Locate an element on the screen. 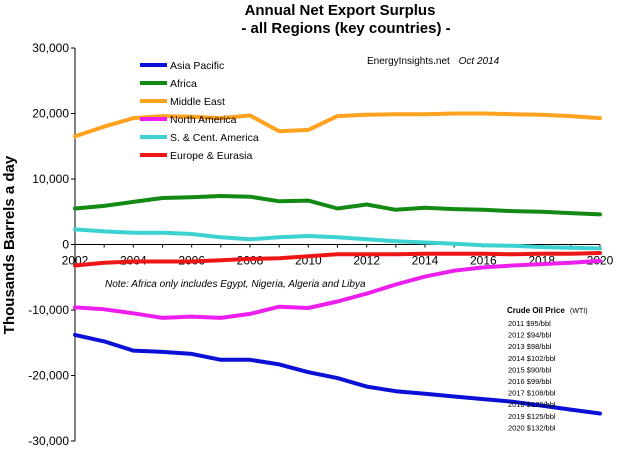  y-tick-label: 10,000 is located at coordinates (50, 179).